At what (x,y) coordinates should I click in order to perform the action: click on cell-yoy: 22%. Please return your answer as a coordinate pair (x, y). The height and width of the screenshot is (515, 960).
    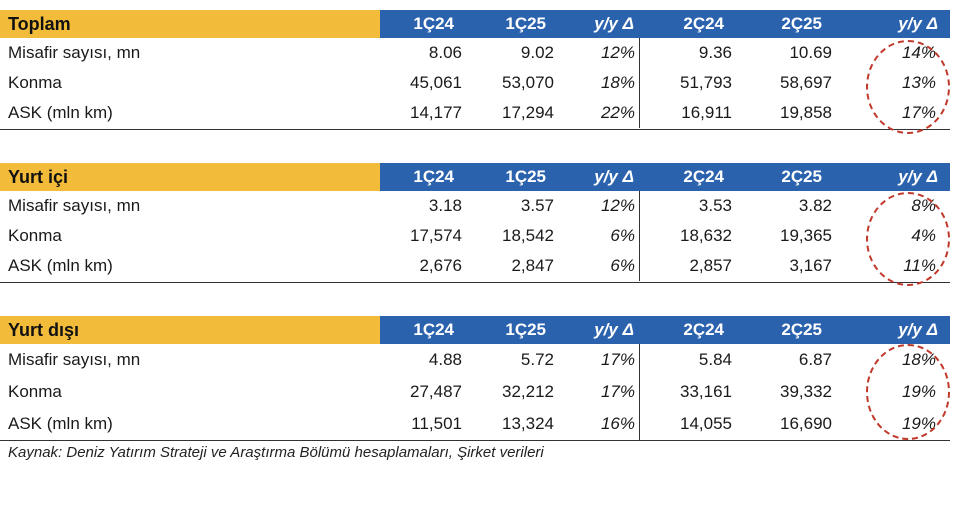
    Looking at the image, I should click on (597, 113).